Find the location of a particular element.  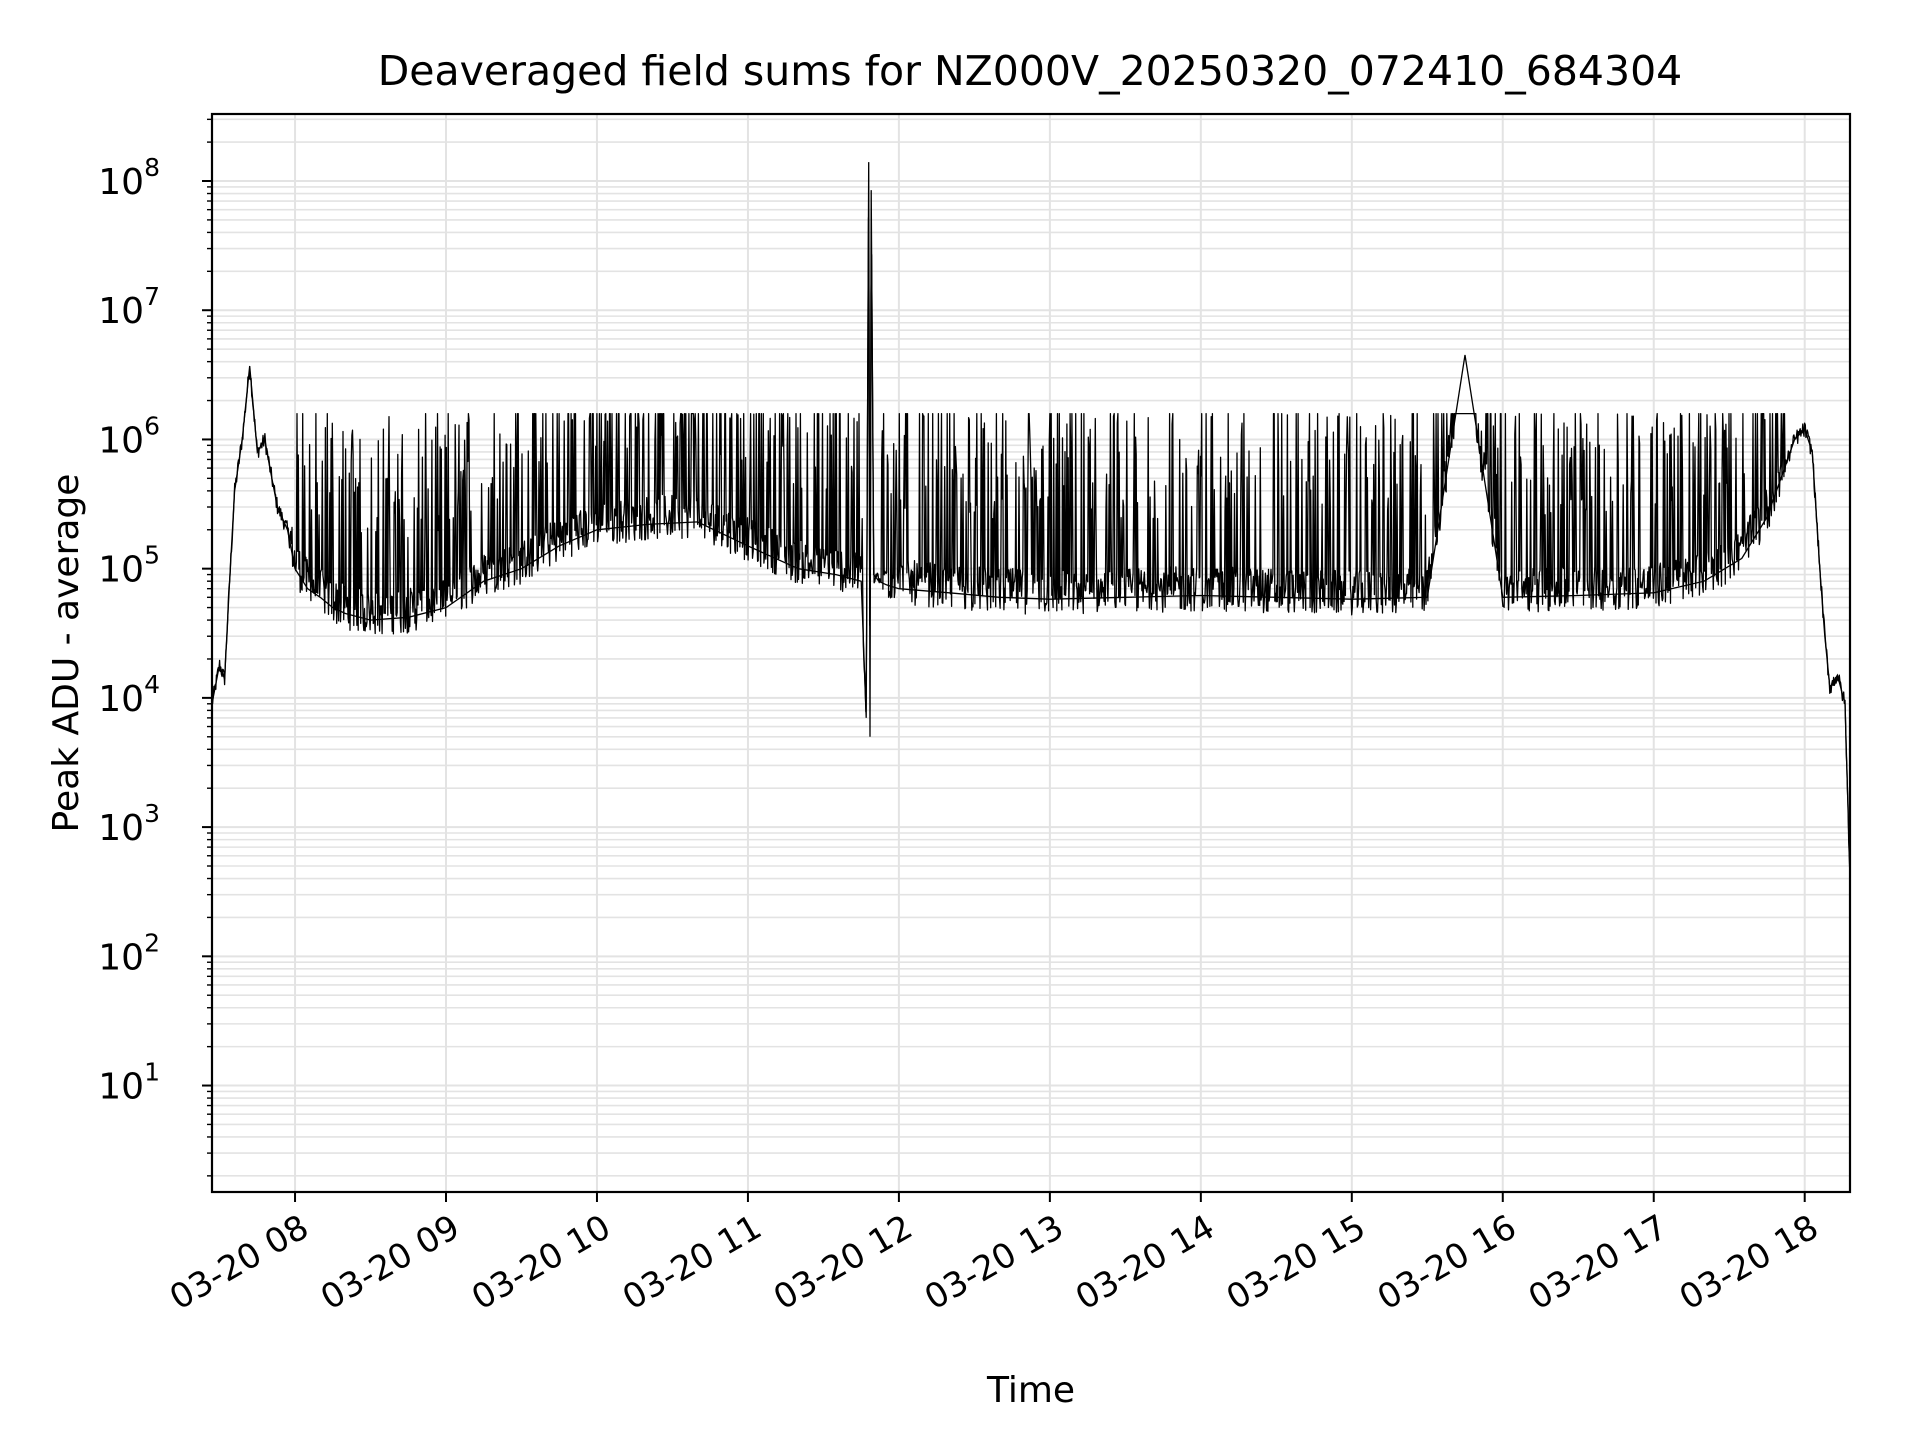

y-tick-label: 10⁵ is located at coordinates (129, 566).